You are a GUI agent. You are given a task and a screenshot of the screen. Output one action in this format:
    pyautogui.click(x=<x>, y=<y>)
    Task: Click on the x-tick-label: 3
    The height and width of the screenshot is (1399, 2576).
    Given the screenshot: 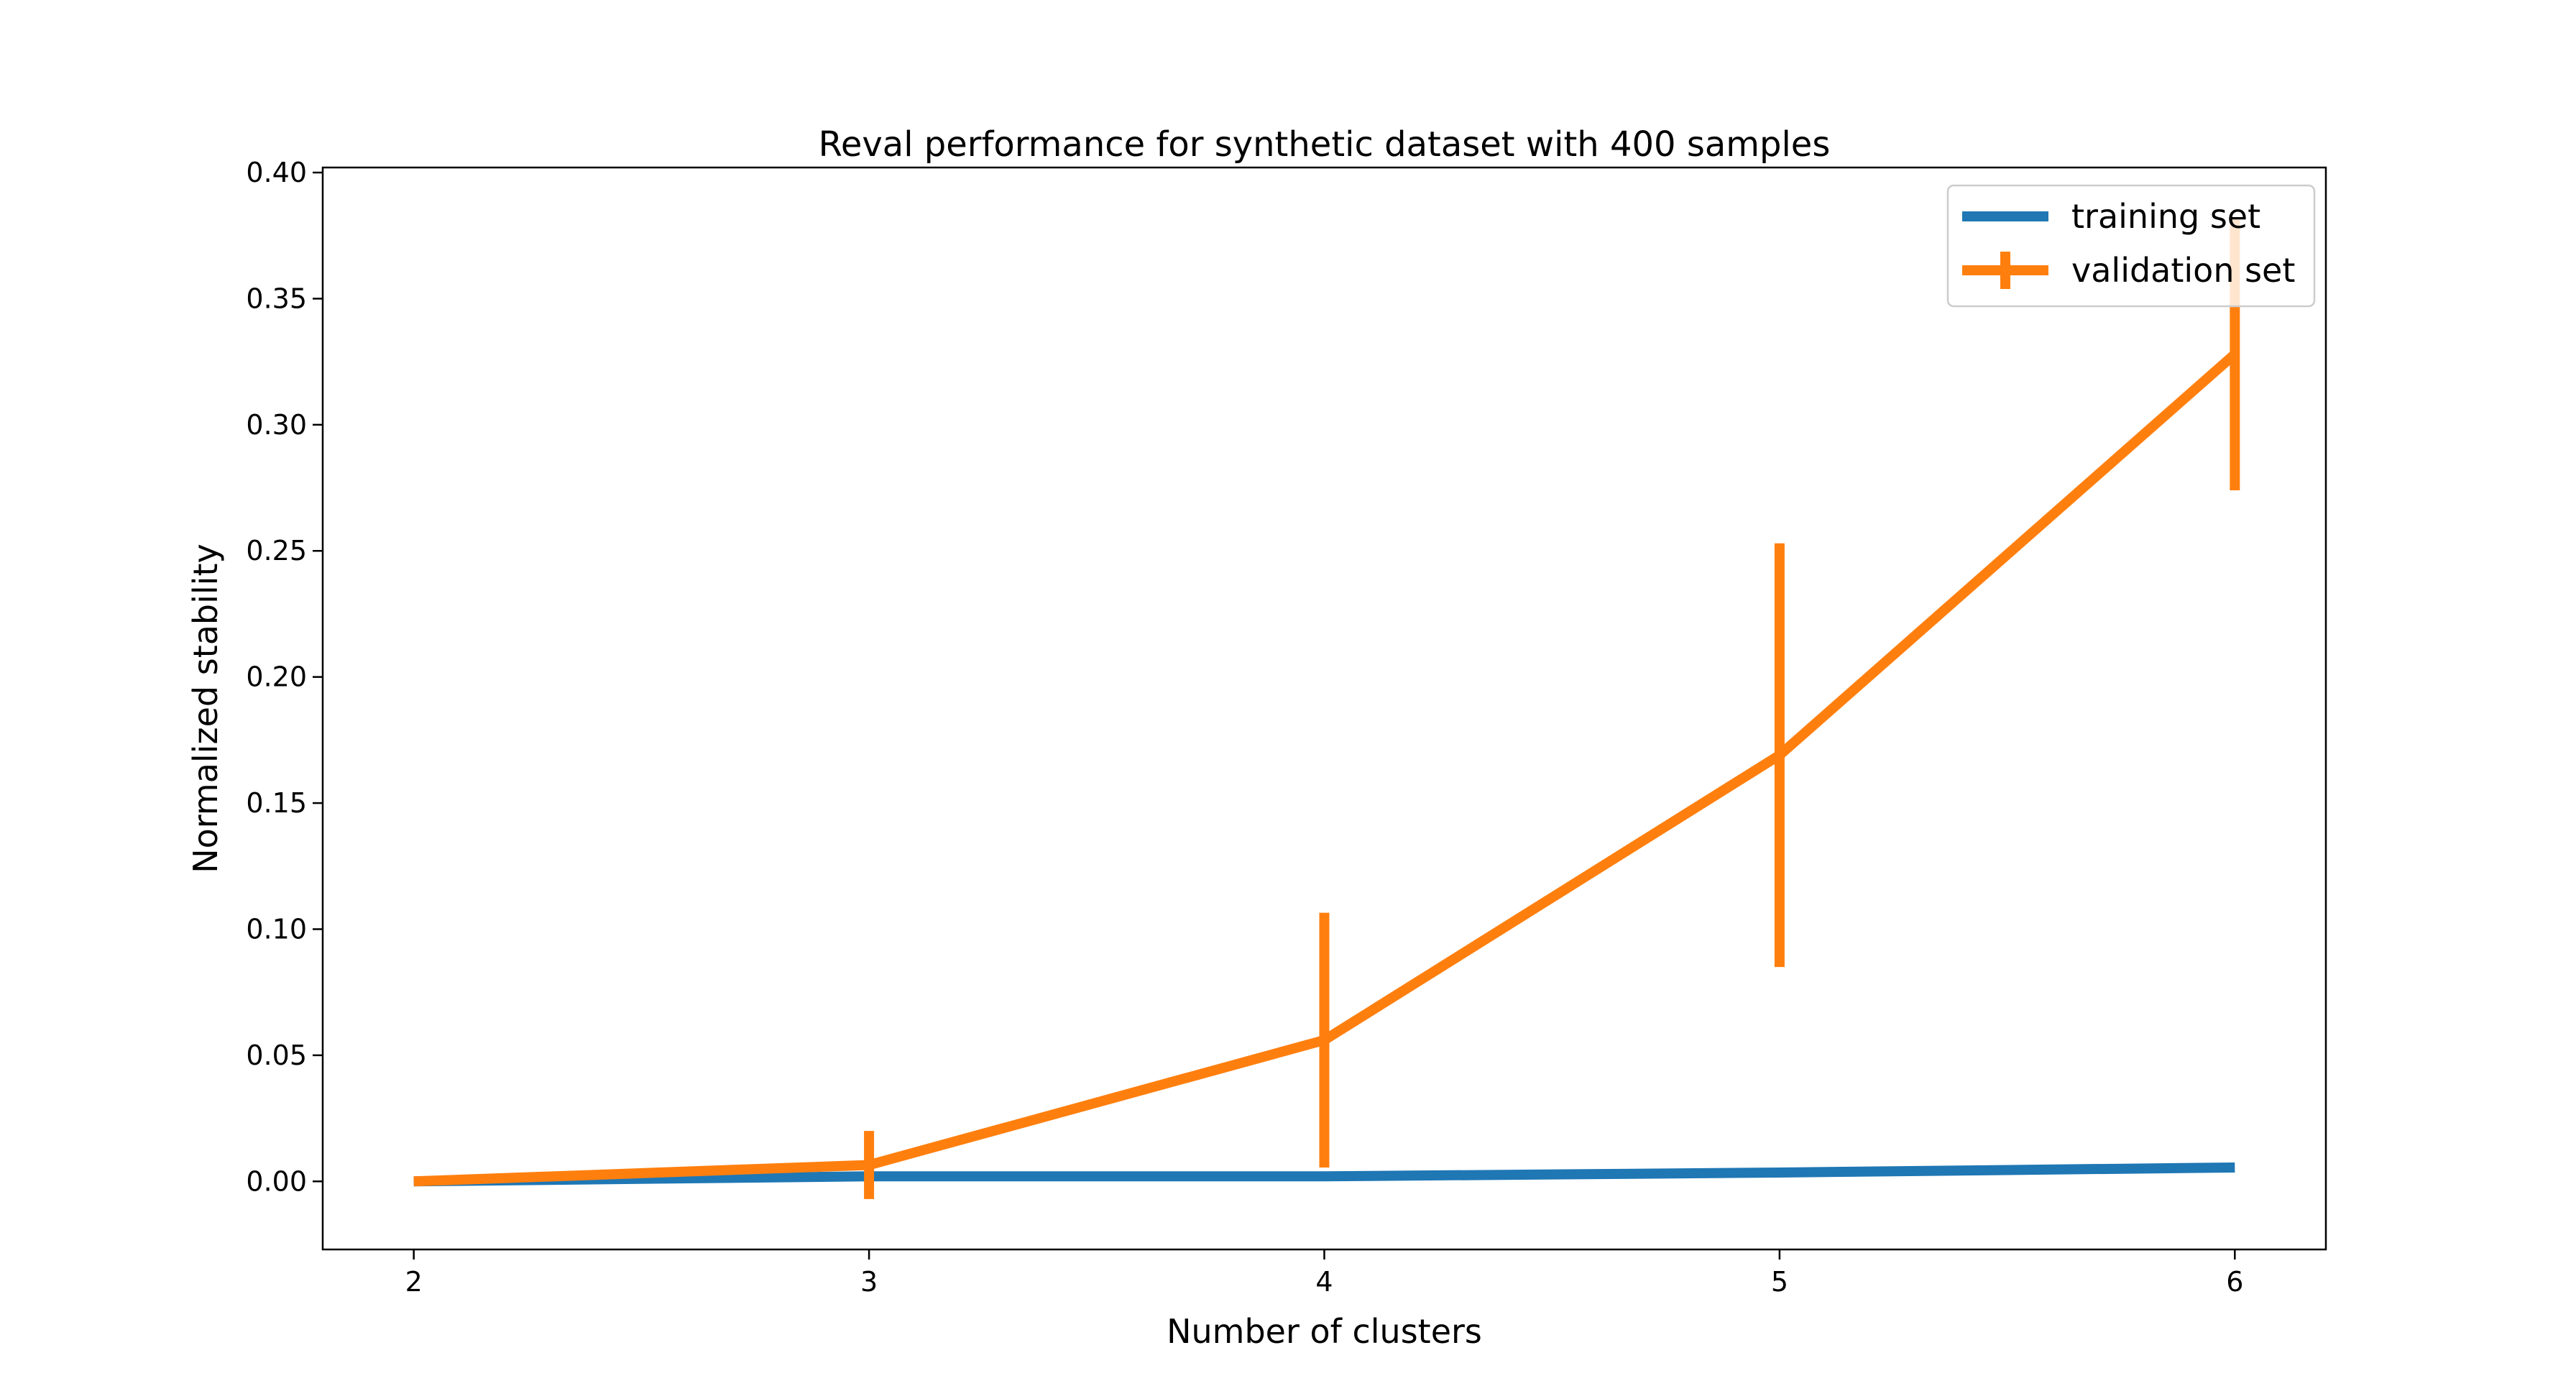 What is the action you would take?
    pyautogui.click(x=869, y=1282)
    